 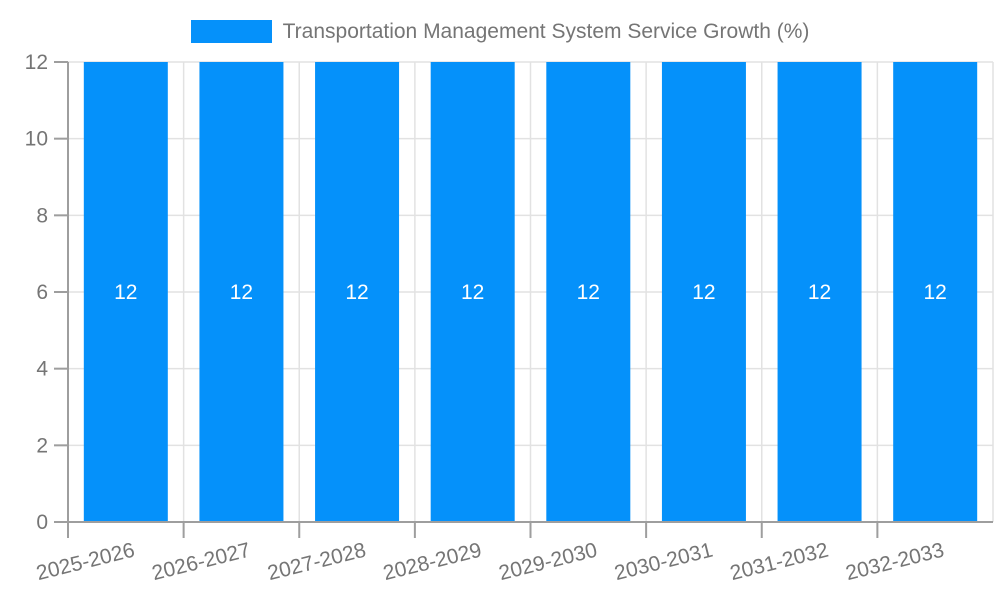 I want to click on x-tick-label: 2032-2033, so click(x=894, y=562).